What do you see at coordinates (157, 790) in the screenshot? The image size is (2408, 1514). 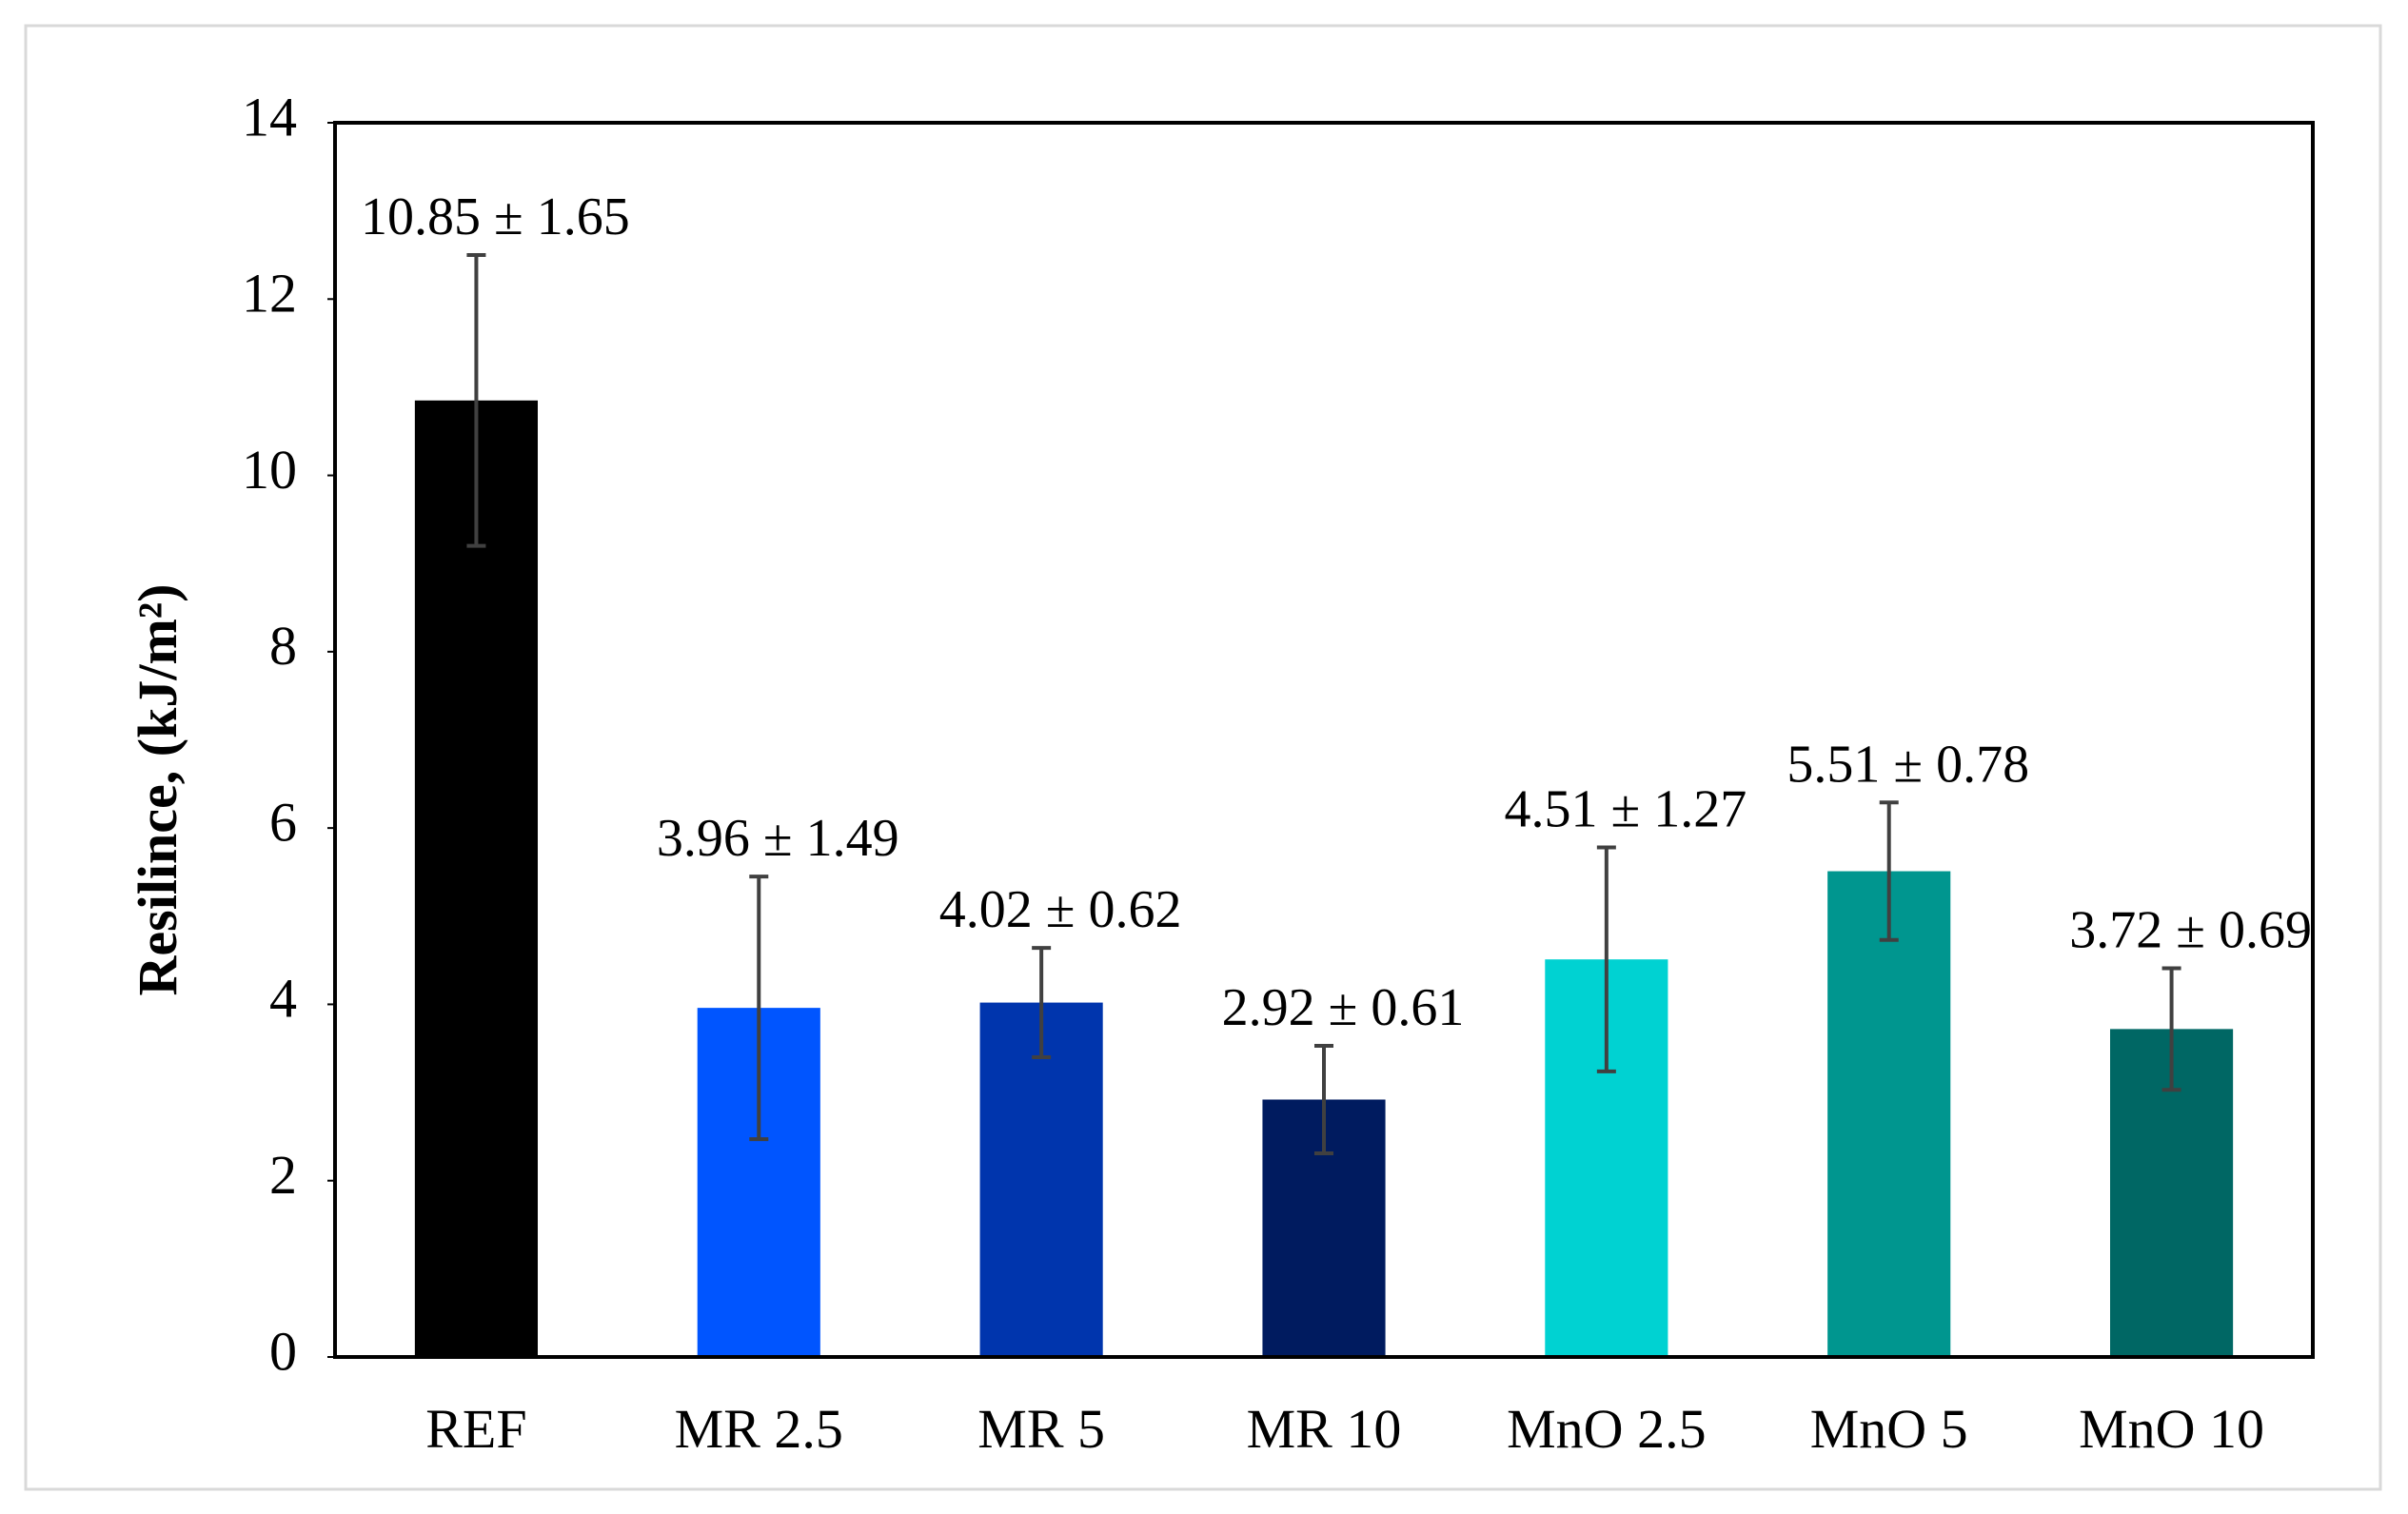 I see `y-axis-label: Resilince, (kJ/m²)` at bounding box center [157, 790].